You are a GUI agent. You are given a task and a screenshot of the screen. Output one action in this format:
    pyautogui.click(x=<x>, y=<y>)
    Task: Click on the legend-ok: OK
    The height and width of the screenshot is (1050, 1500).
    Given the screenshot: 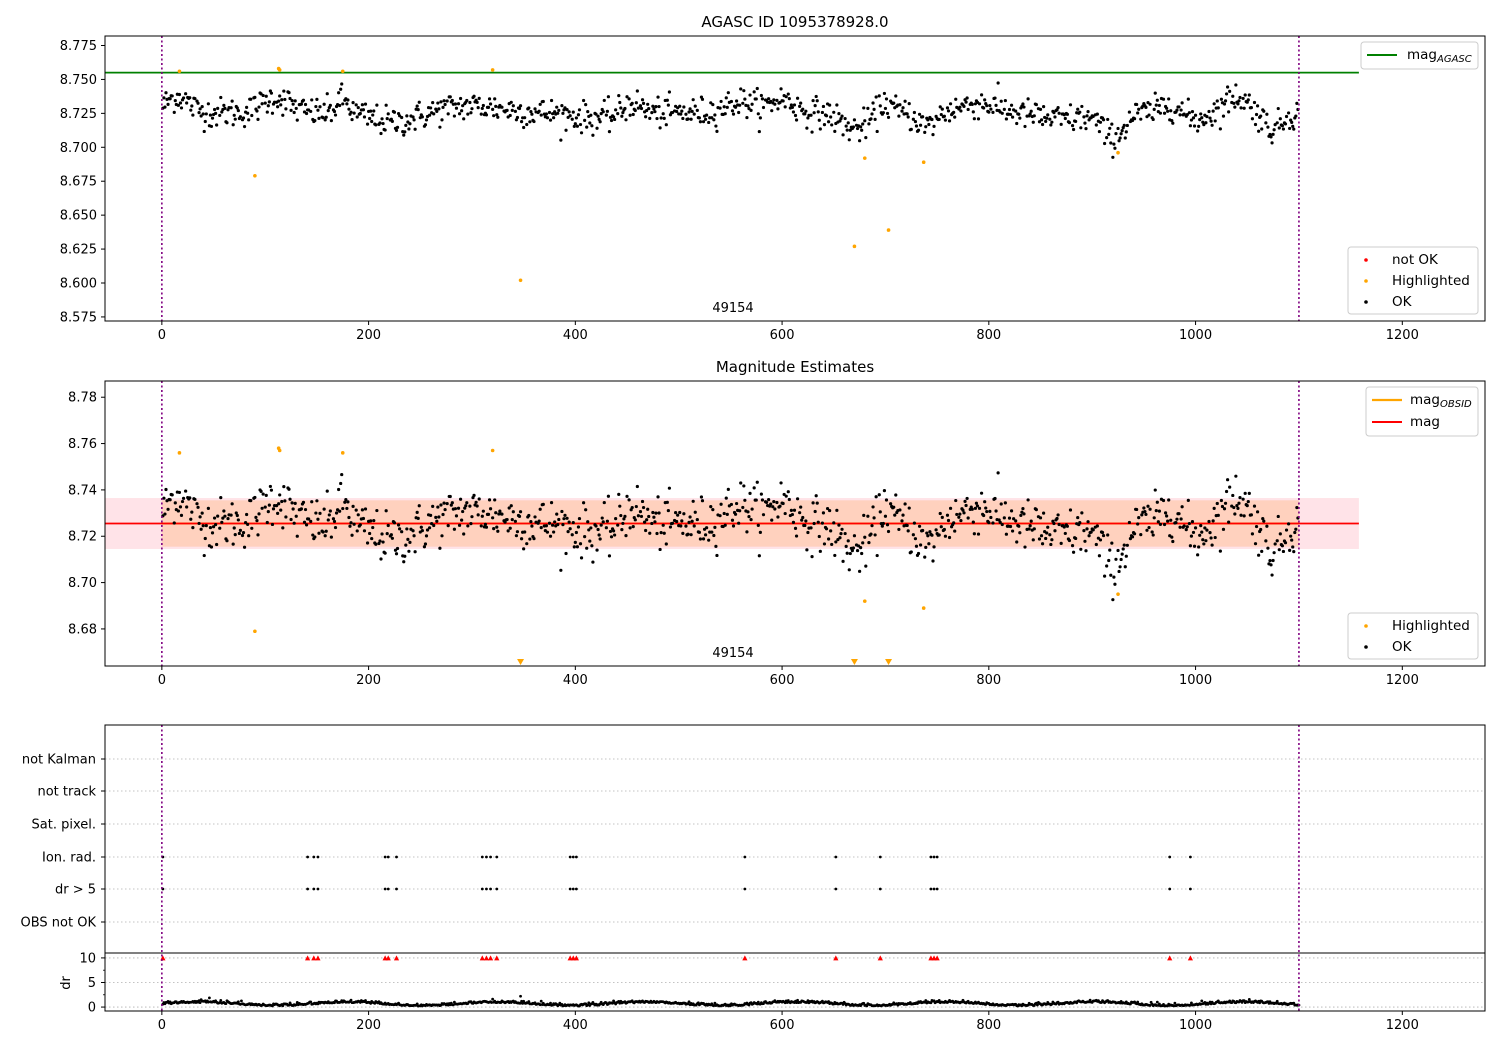 What is the action you would take?
    pyautogui.click(x=1402, y=302)
    